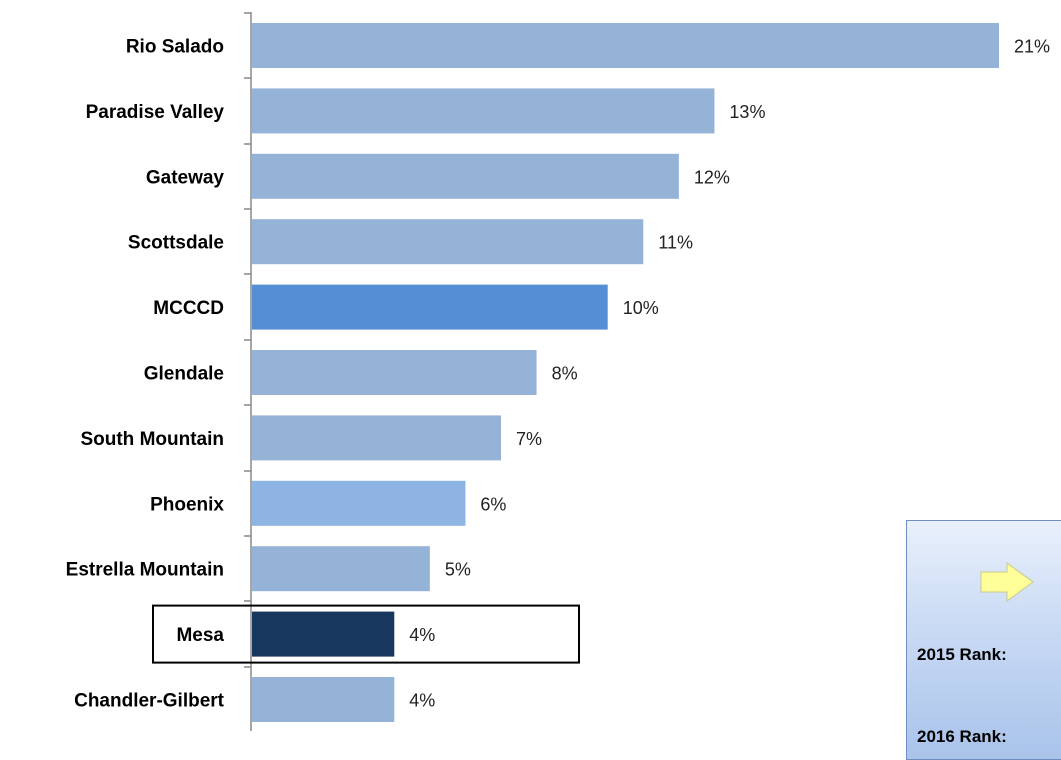 Image resolution: width=1061 pixels, height=760 pixels. I want to click on rank-2016-label: 2016 Rank:, so click(962, 736).